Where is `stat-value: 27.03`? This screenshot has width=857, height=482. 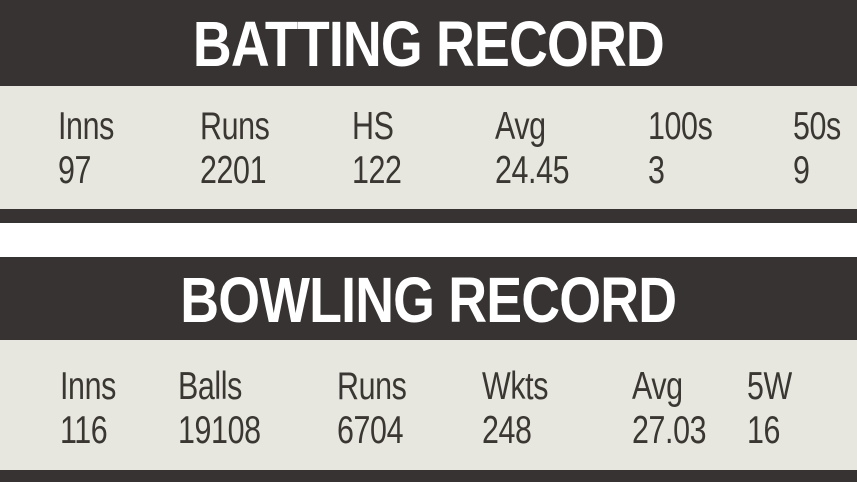 stat-value: 27.03 is located at coordinates (669, 430).